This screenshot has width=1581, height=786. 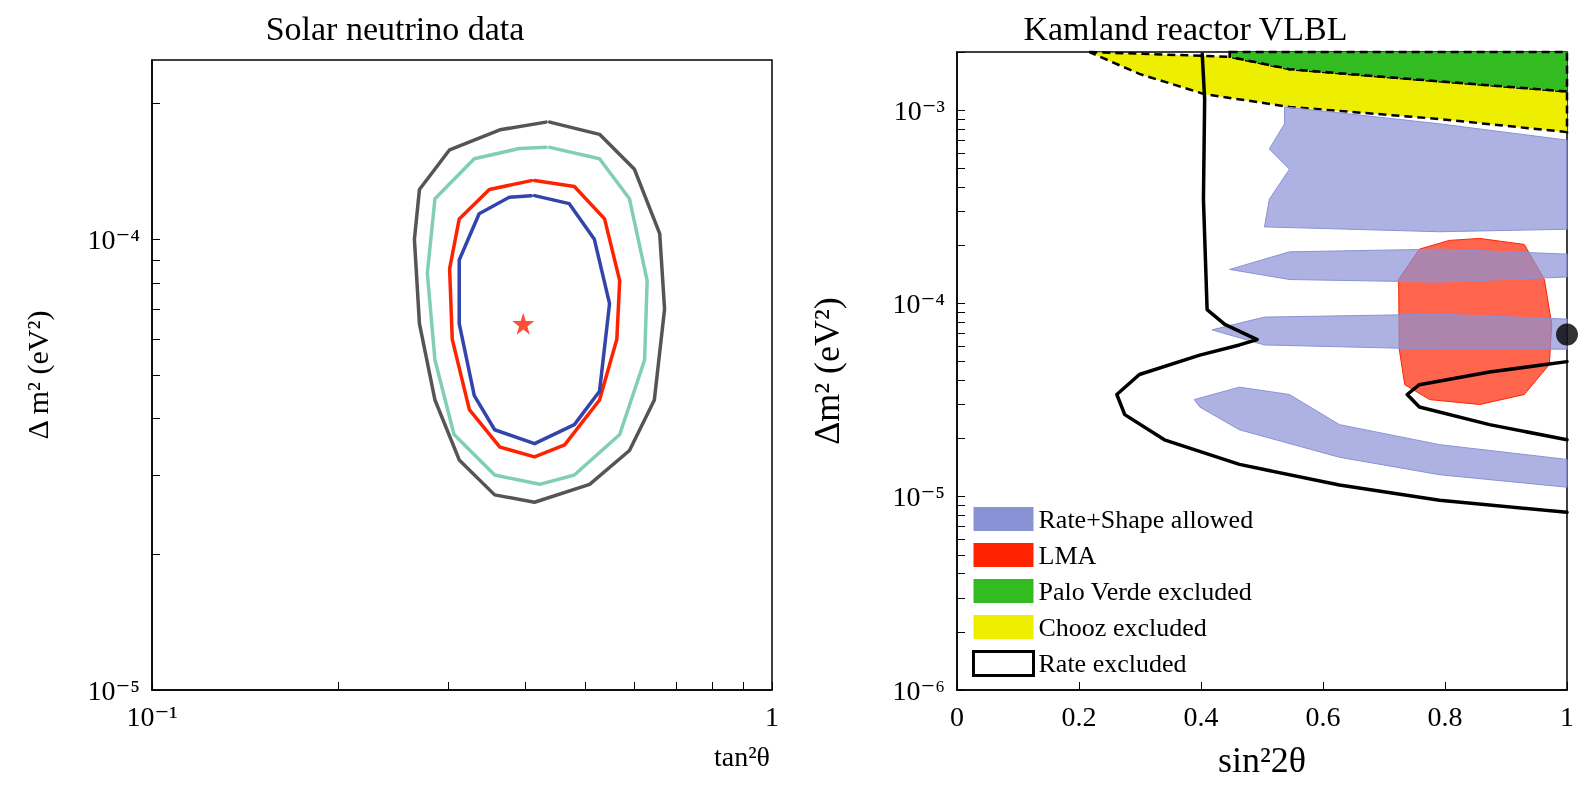 I want to click on chart-title: Kamland reactor VLBL, so click(x=1185, y=28).